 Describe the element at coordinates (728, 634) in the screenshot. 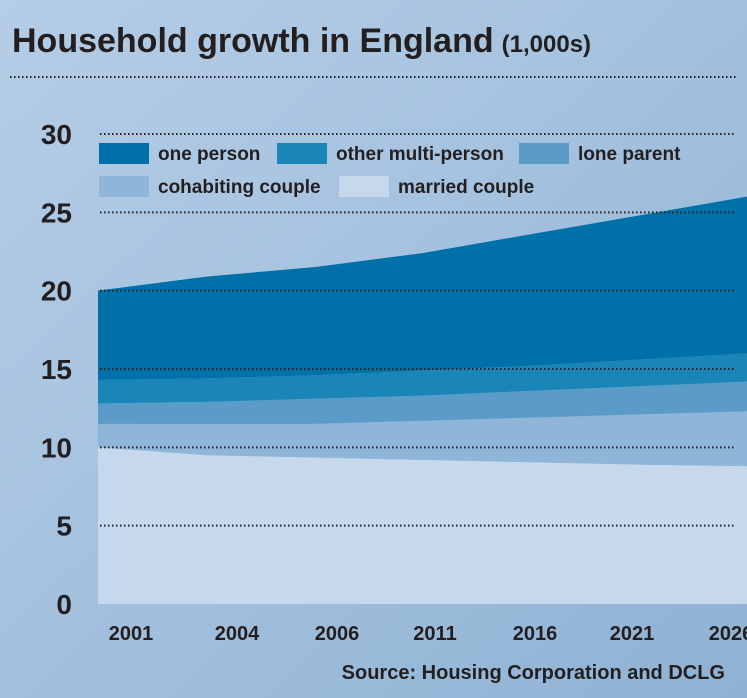

I see `x-tick-label: 2026` at that location.